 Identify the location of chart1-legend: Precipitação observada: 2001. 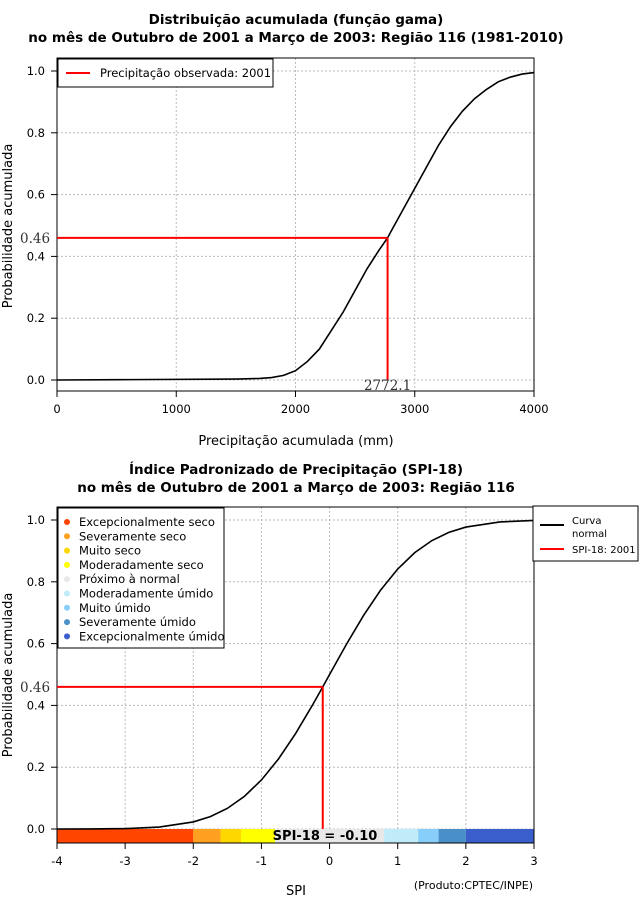
(165, 73).